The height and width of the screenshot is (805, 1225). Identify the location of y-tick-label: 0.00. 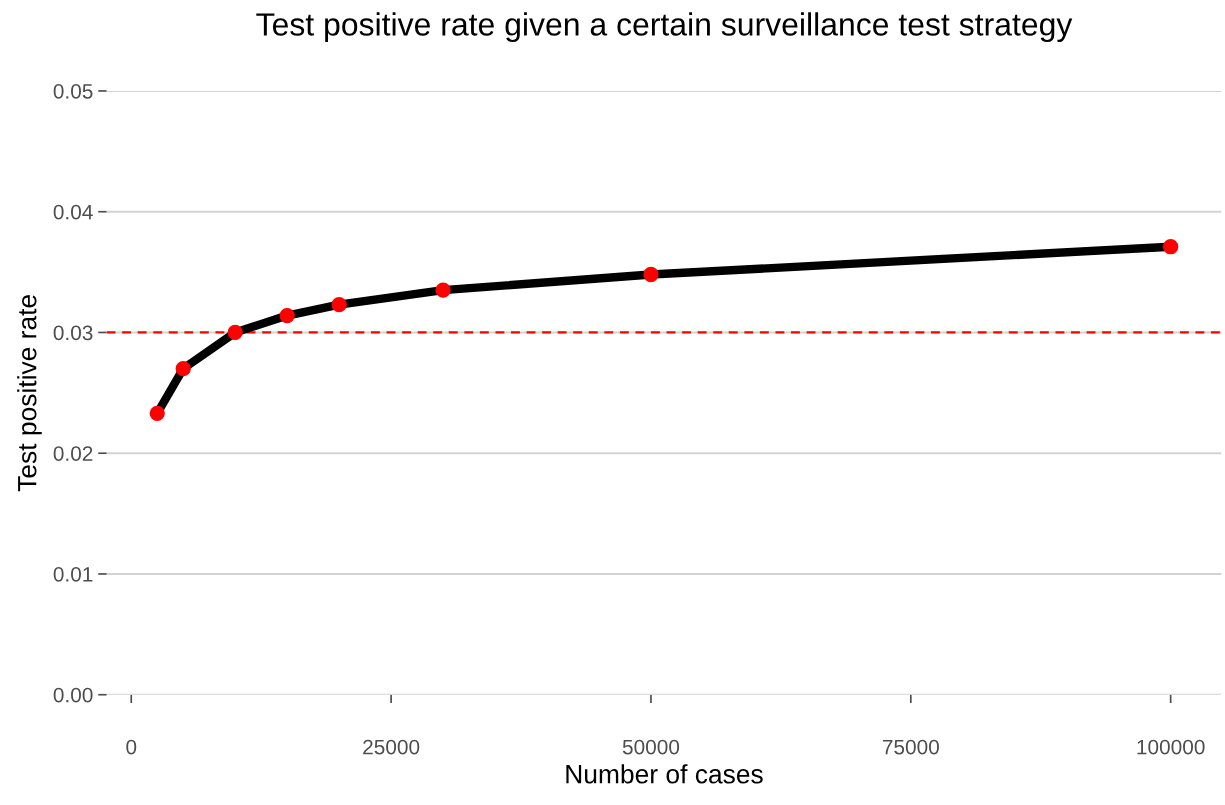
(73, 695).